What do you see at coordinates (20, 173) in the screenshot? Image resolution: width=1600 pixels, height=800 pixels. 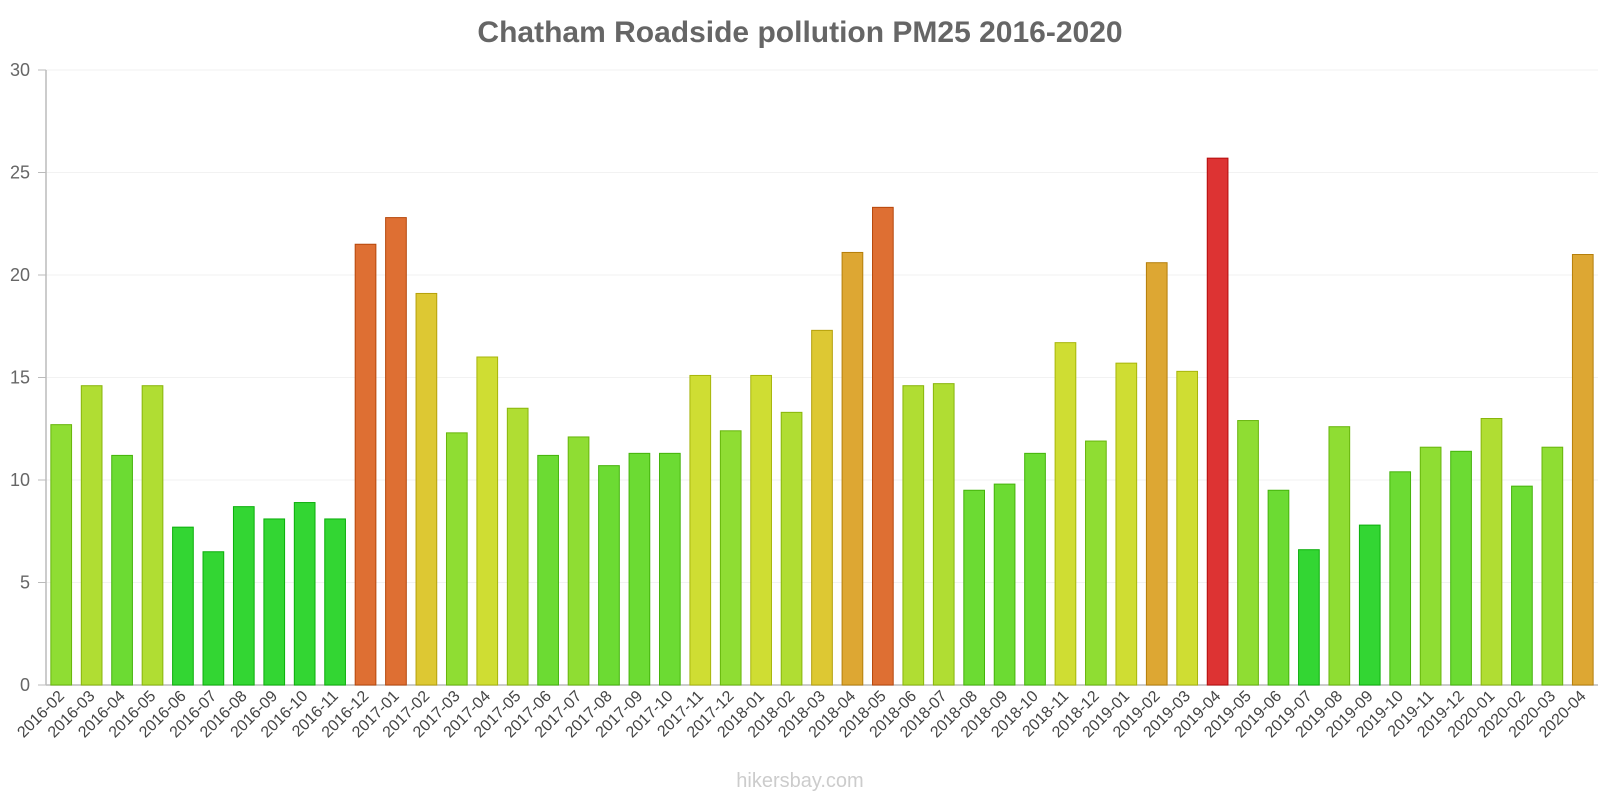 I see `y-tick-label: 25` at bounding box center [20, 173].